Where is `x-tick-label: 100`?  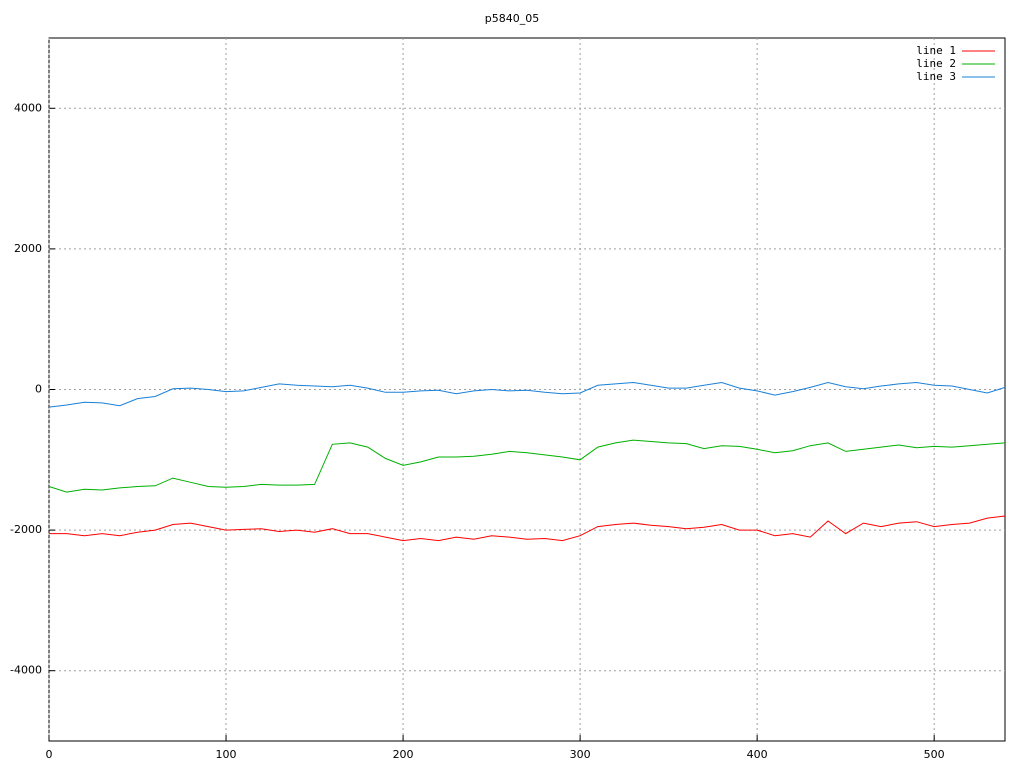 x-tick-label: 100 is located at coordinates (226, 754).